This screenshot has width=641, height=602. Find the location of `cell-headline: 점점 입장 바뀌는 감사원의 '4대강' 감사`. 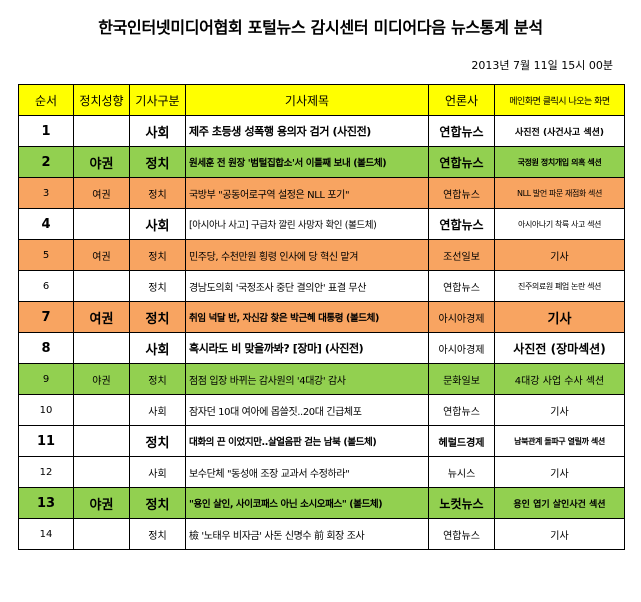

cell-headline: 점점 입장 바뀌는 감사원의 '4대강' 감사 is located at coordinates (307, 379).